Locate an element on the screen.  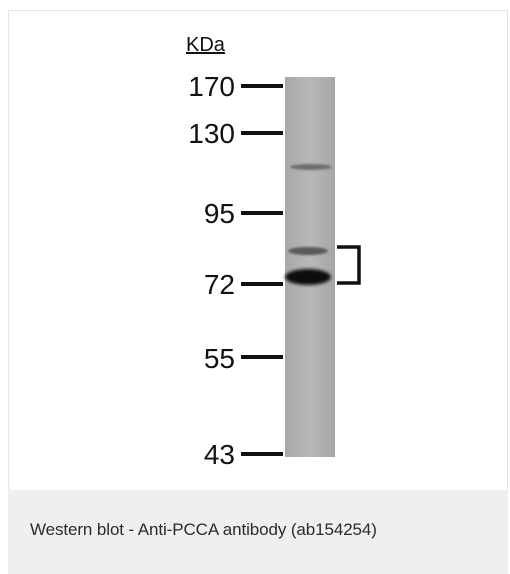
band-faint-high is located at coordinates (311, 167).